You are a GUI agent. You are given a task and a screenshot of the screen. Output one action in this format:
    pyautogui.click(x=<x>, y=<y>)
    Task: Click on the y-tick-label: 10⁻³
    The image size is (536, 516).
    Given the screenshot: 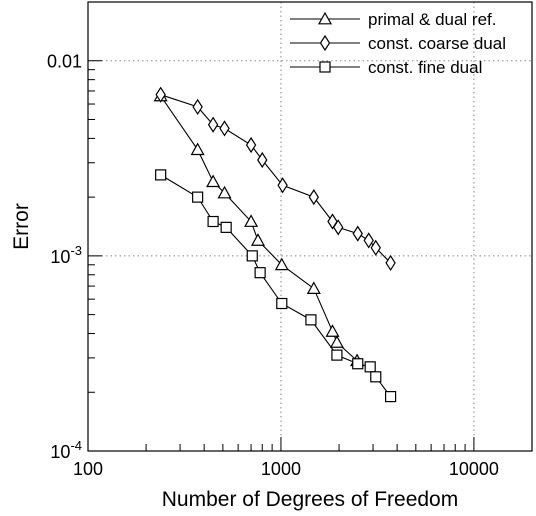 What is the action you would take?
    pyautogui.click(x=66, y=255)
    